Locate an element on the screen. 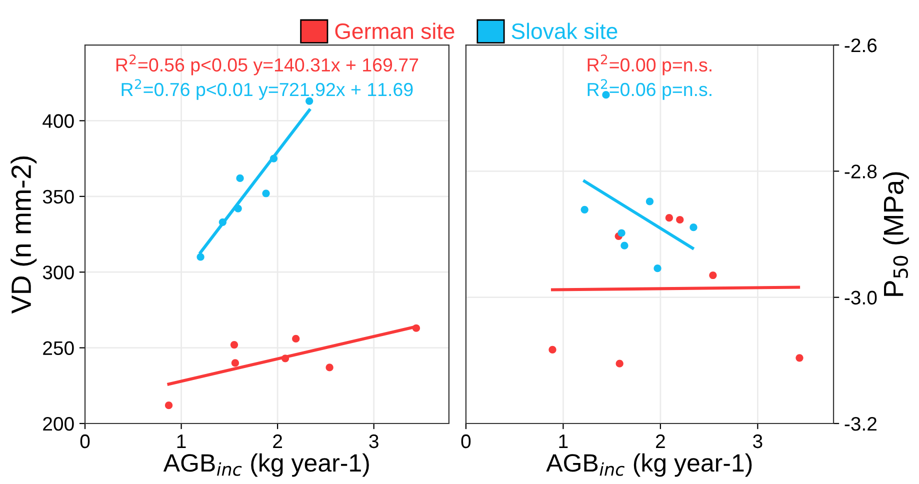 The width and height of the screenshot is (919, 484). annotation: R$^{2}$=0.76 p<0.01 y=721.92x + 11.69 is located at coordinates (267, 89).